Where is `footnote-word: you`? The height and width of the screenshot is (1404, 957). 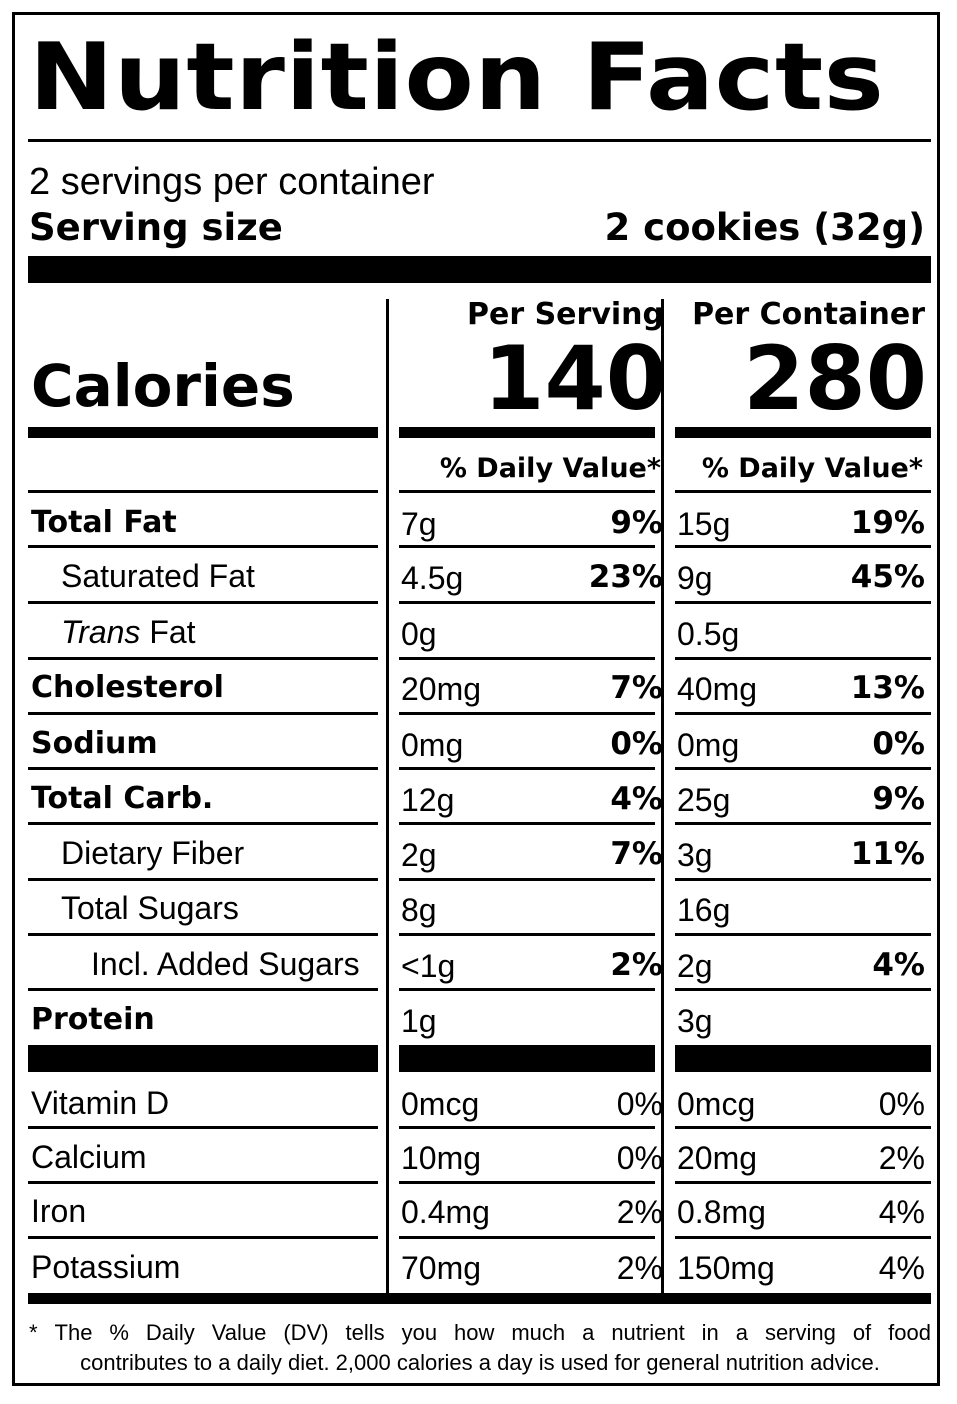
footnote-word: you is located at coordinates (419, 1332).